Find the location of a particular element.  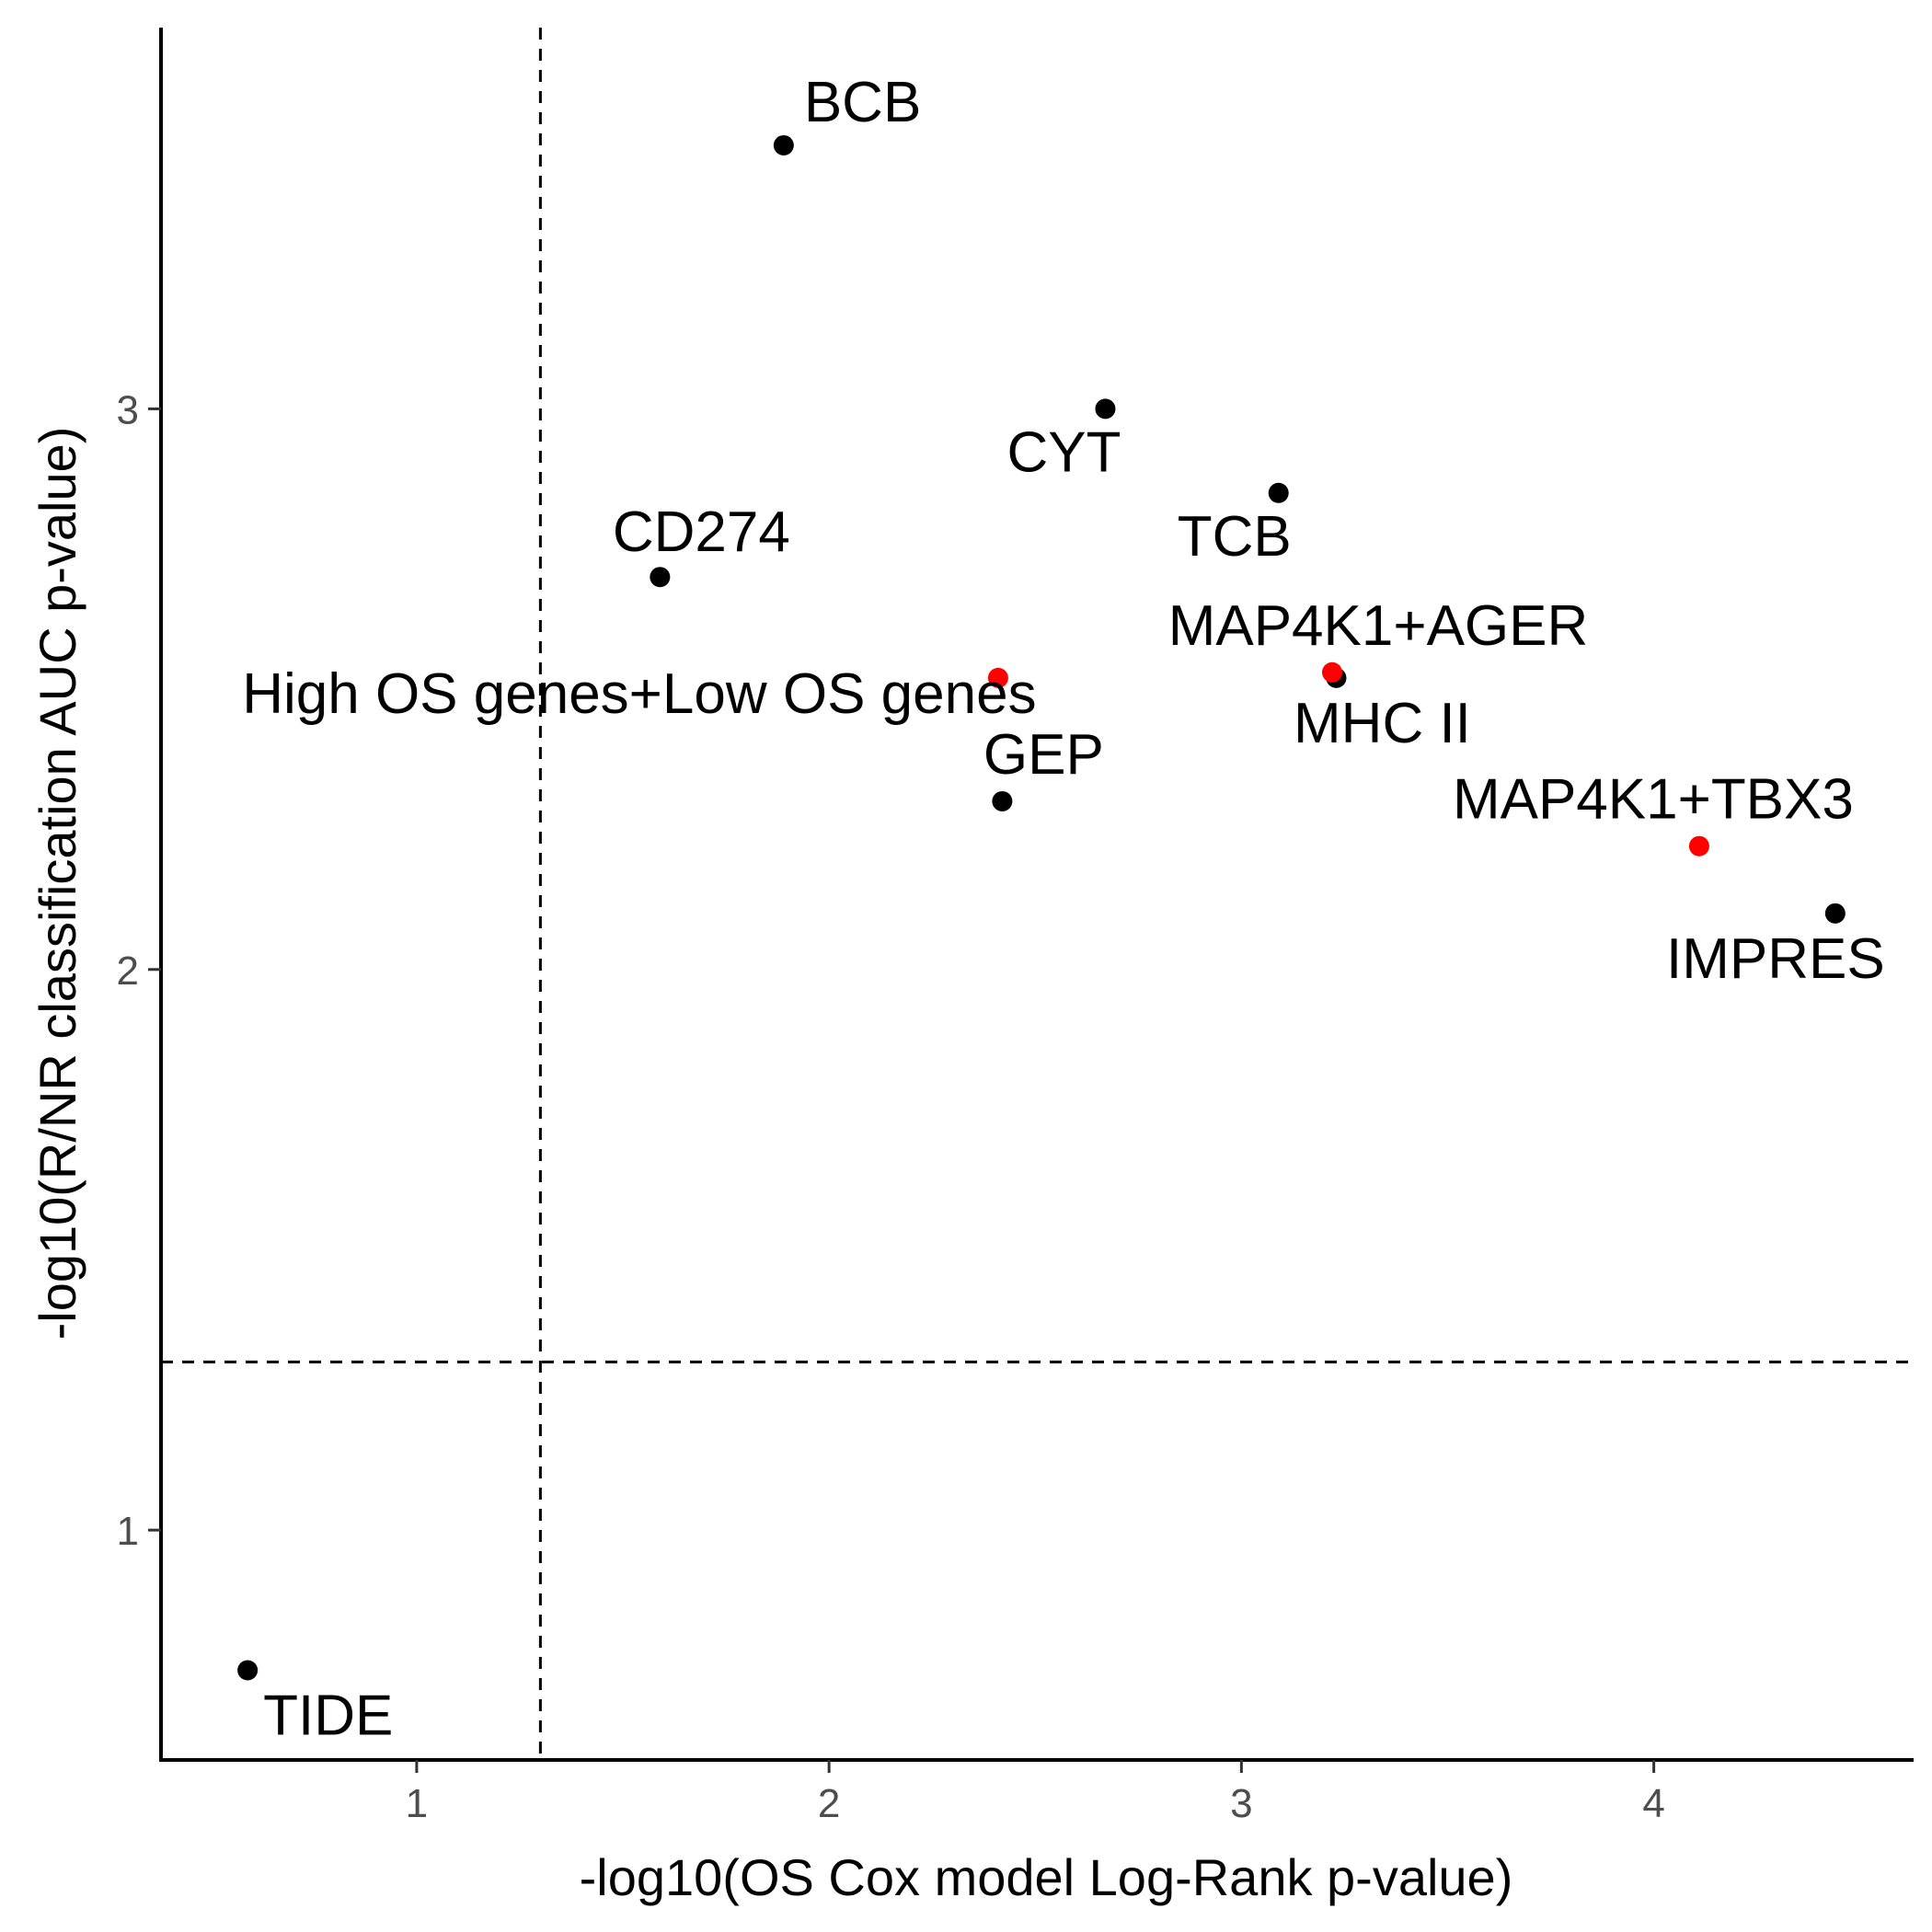

label-gep: GEP is located at coordinates (1043, 755).